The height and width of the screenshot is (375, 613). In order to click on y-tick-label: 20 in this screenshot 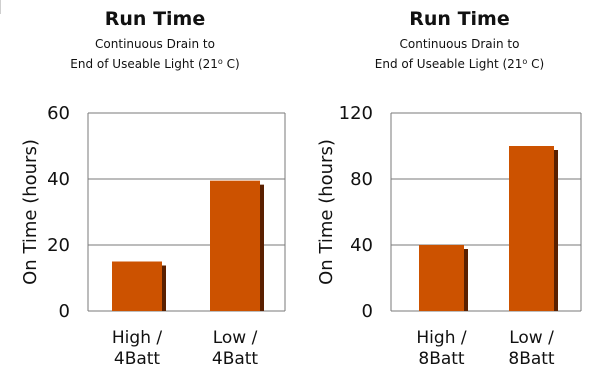, I will do `click(58, 245)`.